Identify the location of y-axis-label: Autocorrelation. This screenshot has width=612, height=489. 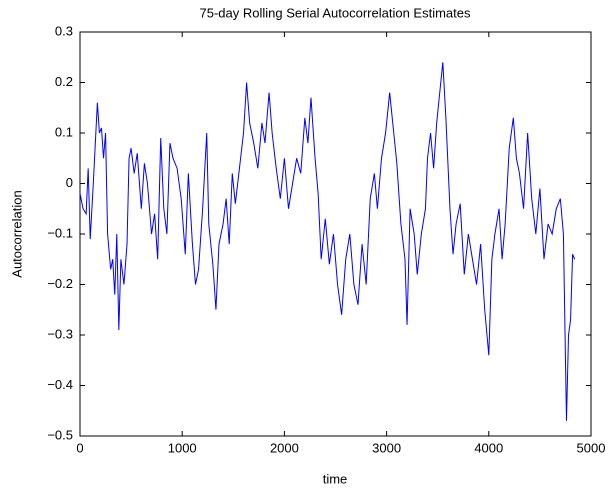
(16, 233).